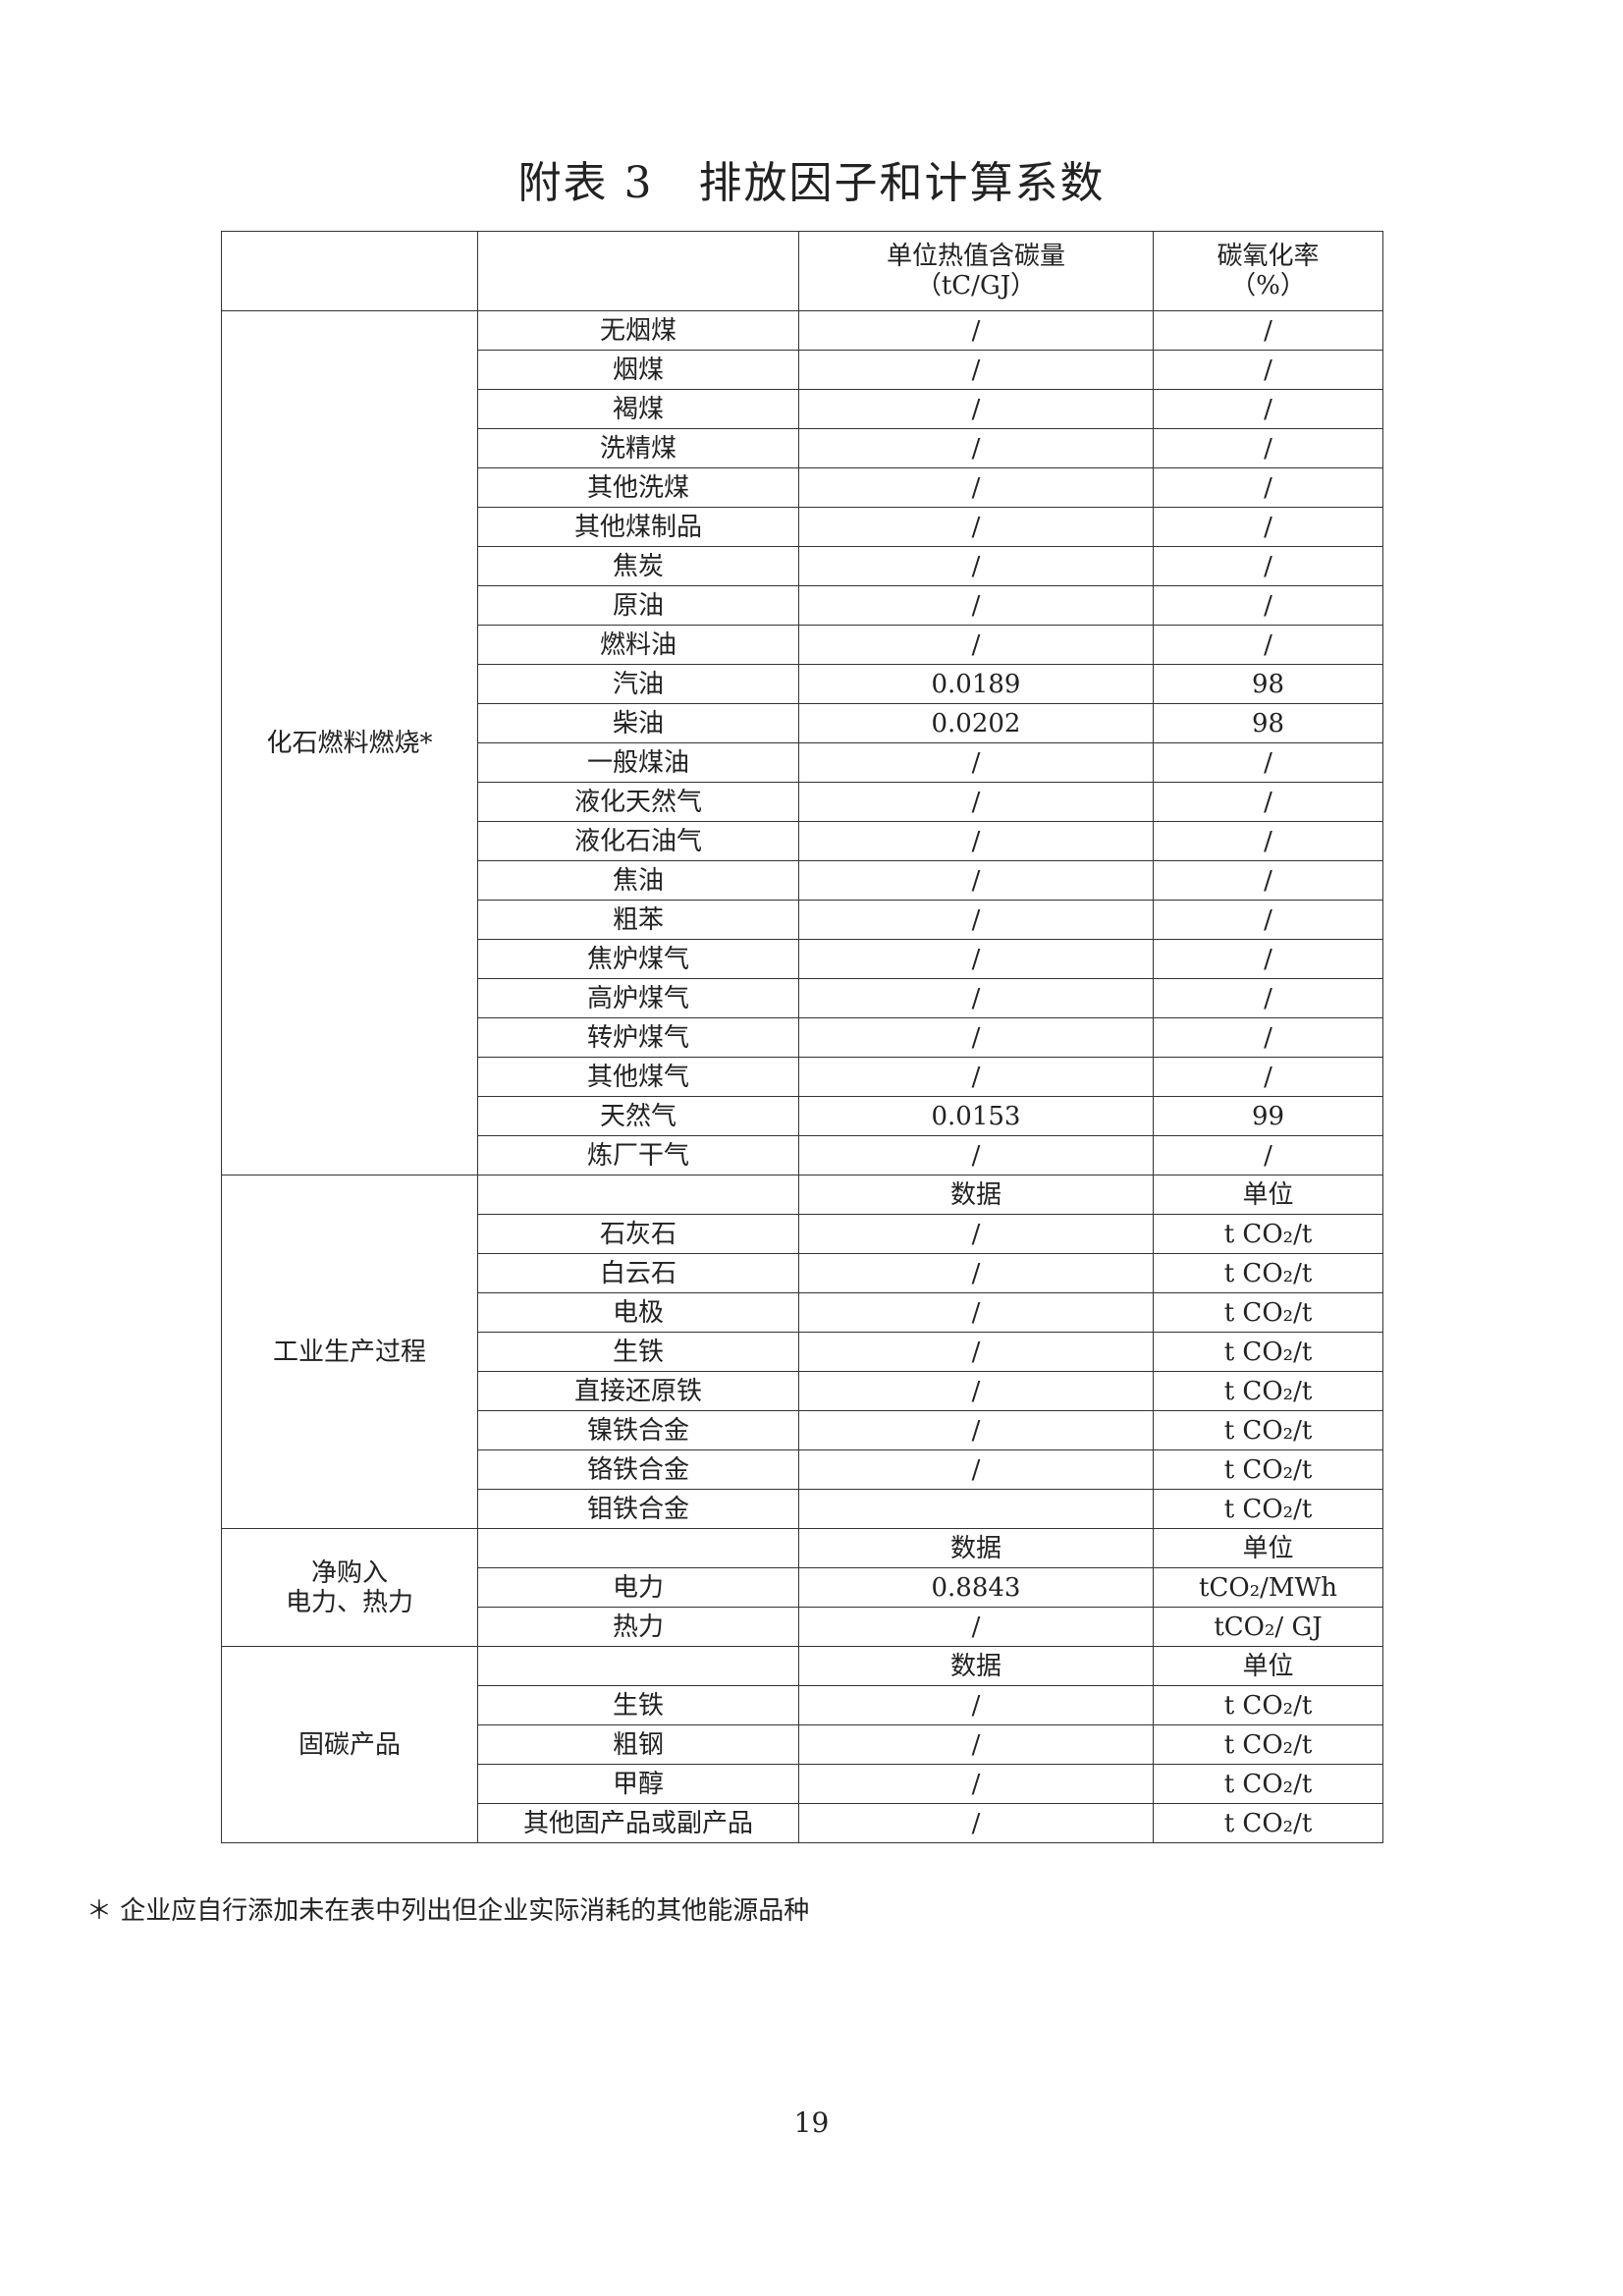 The height and width of the screenshot is (2296, 1623). Describe the element at coordinates (638, 1155) in the screenshot. I see `item-name: 炼厂干气` at that location.